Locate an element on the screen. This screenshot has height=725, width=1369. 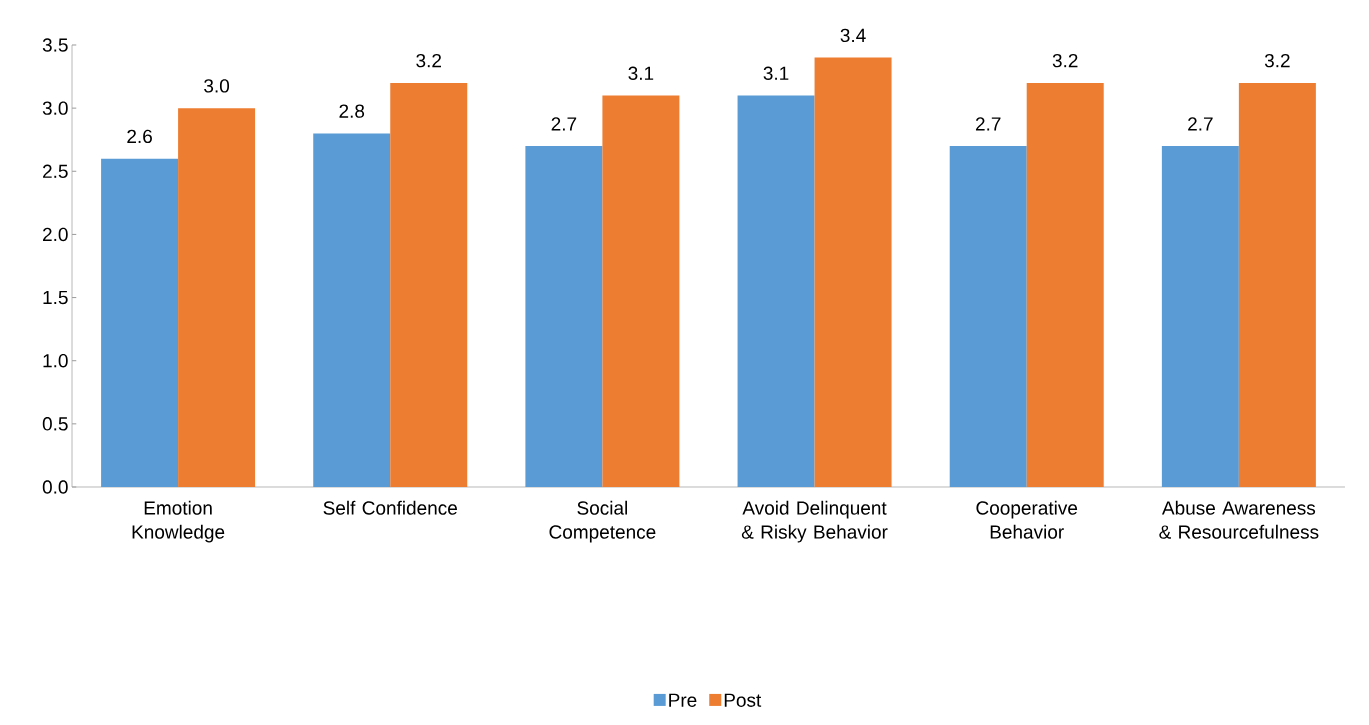
data-label: 2.6 is located at coordinates (139, 136).